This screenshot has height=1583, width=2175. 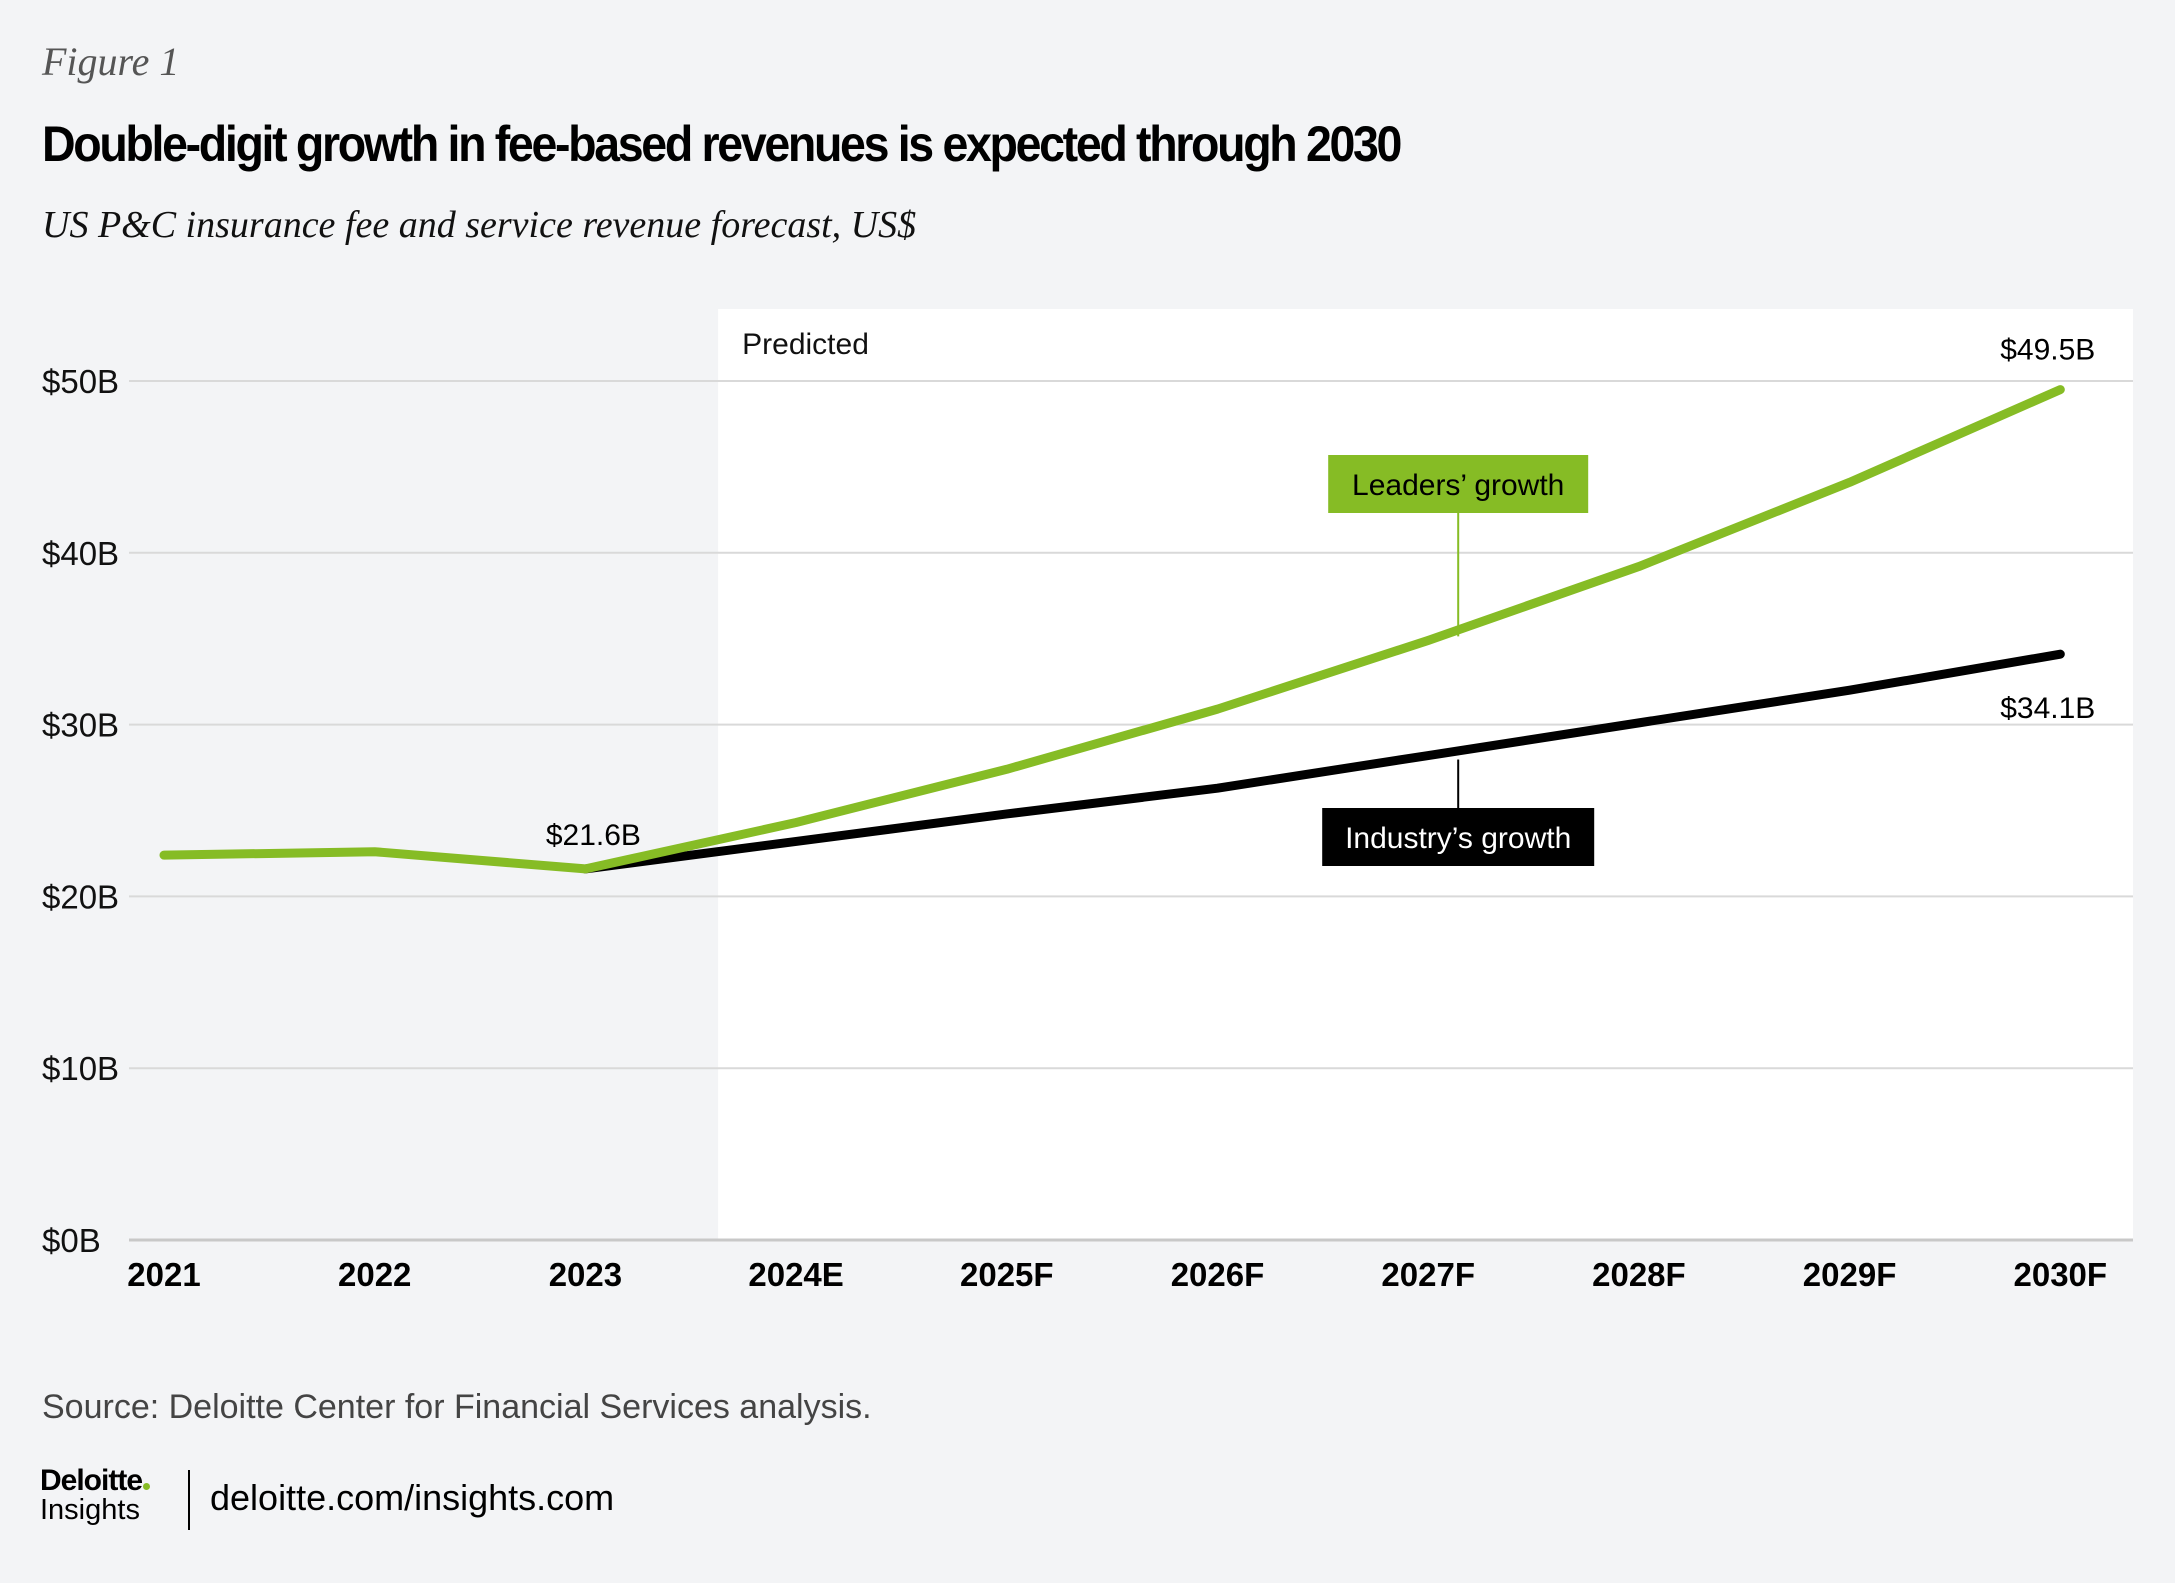 I want to click on deloitte-logo: Deloitte, so click(x=95, y=1481).